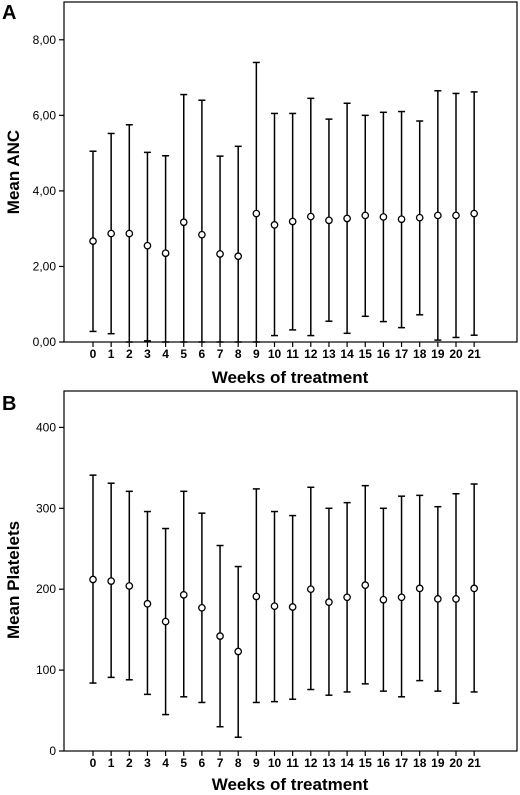 The image size is (520, 795). Describe the element at coordinates (384, 354) in the screenshot. I see `x-tick-label: 16` at that location.